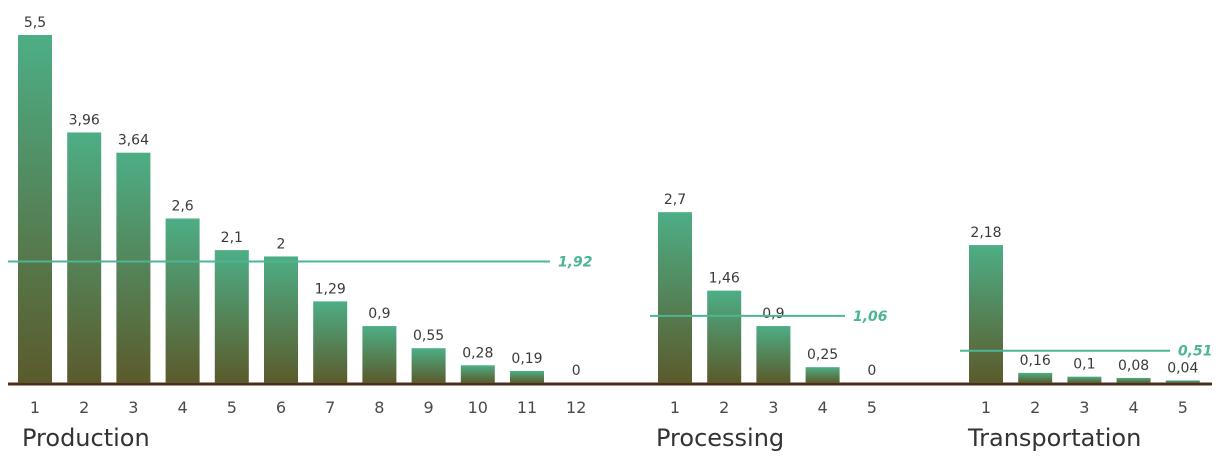  I want to click on production-tick-1: 1, so click(35, 407).